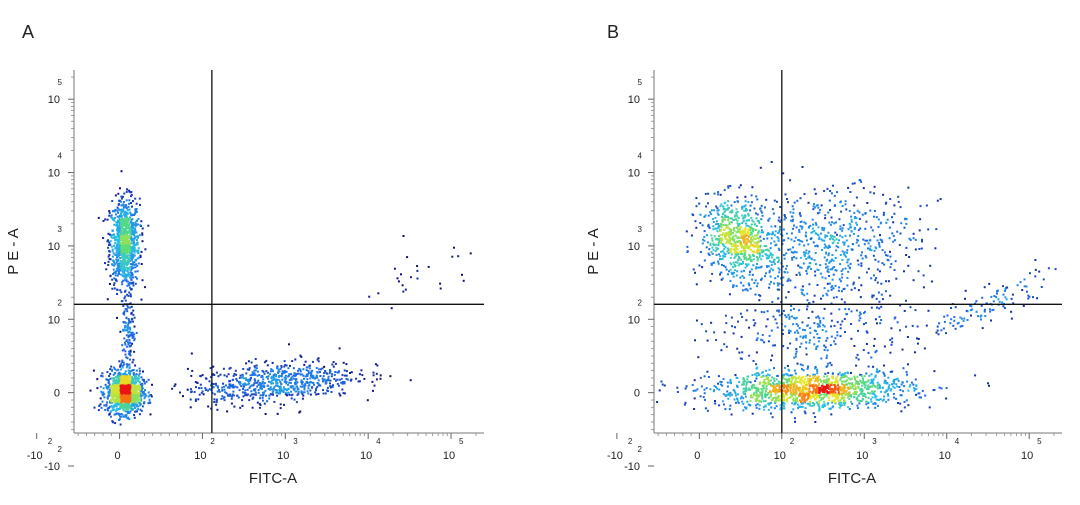 The height and width of the screenshot is (505, 1080). I want to click on x-tick-label: 10, so click(366, 456).